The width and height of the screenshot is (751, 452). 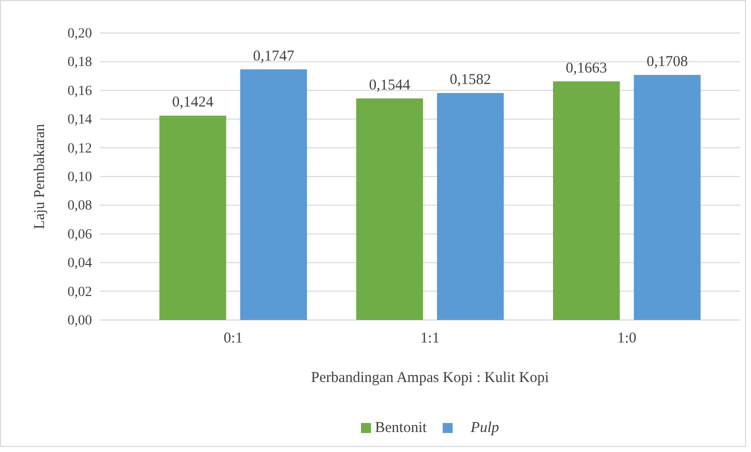 What do you see at coordinates (430, 338) in the screenshot?
I see `x-tick-label: 1:1` at bounding box center [430, 338].